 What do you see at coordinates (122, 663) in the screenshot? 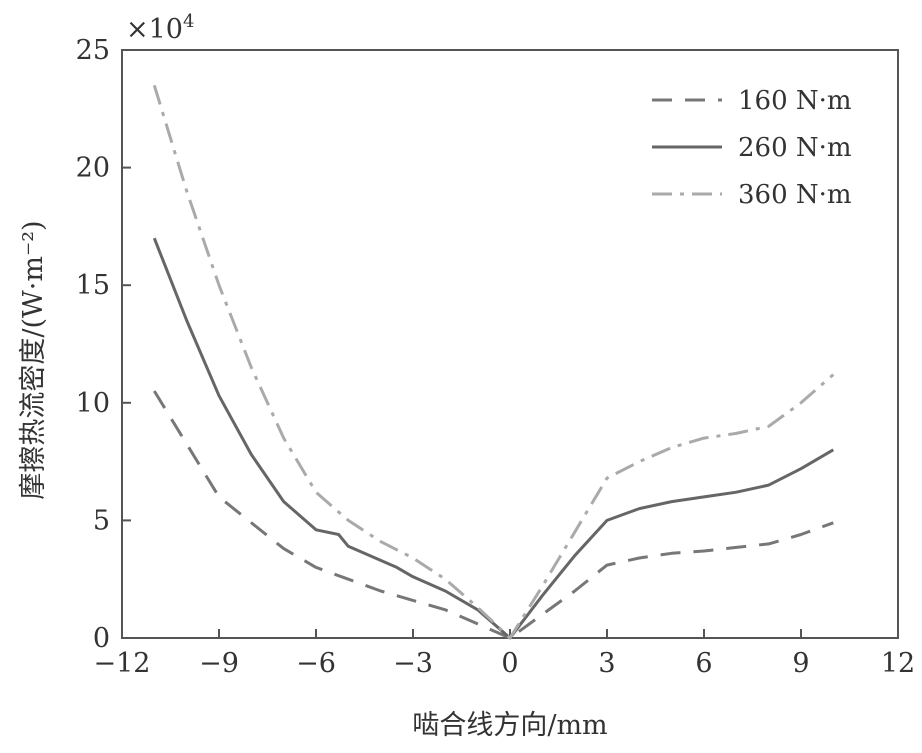
I see `x-tick-label: −12` at bounding box center [122, 663].